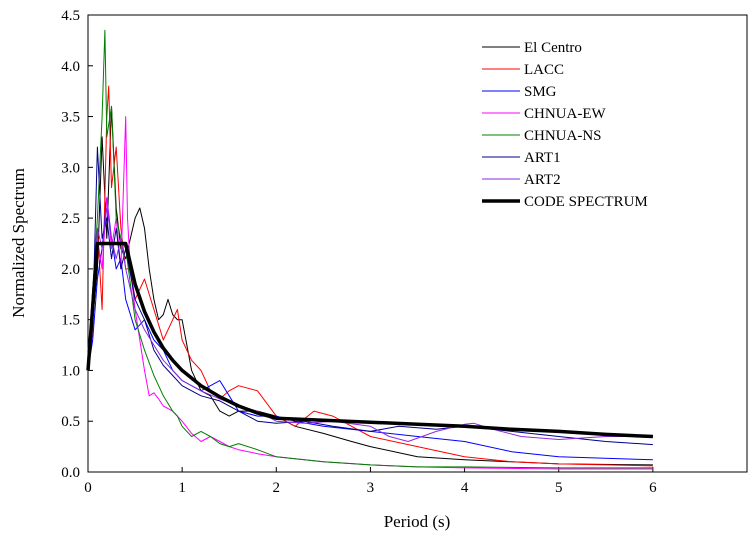 This screenshot has height=536, width=752. Describe the element at coordinates (565, 114) in the screenshot. I see `legend-label-chnua-ew: CHNUA-EW` at that location.